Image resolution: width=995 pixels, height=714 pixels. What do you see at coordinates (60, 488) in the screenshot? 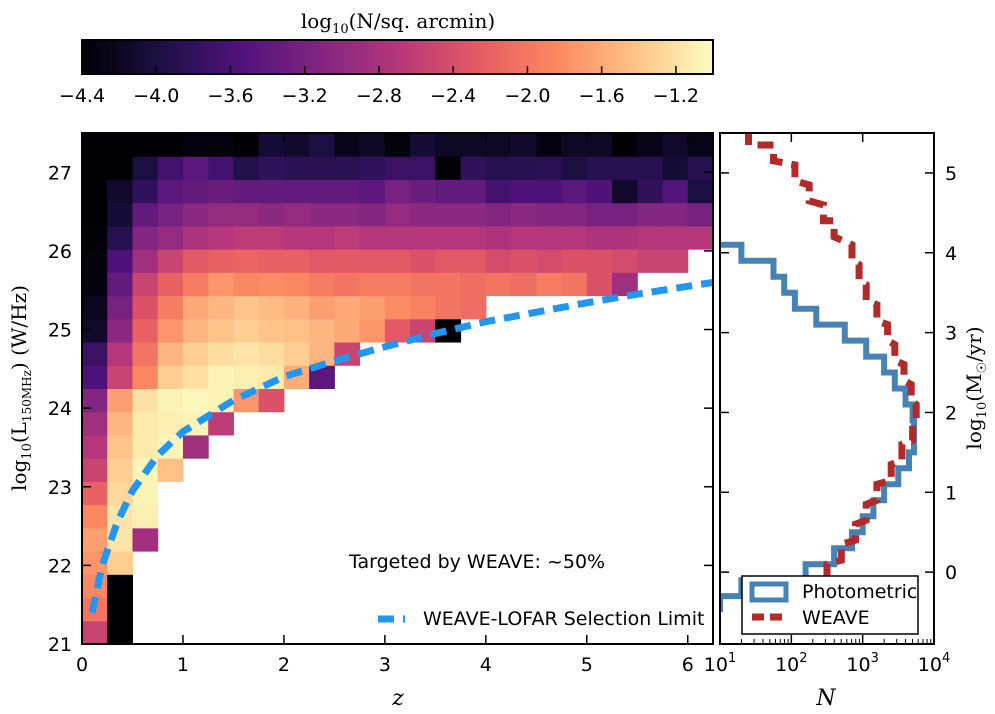
I see `main-y-tick-label: 23` at bounding box center [60, 488].